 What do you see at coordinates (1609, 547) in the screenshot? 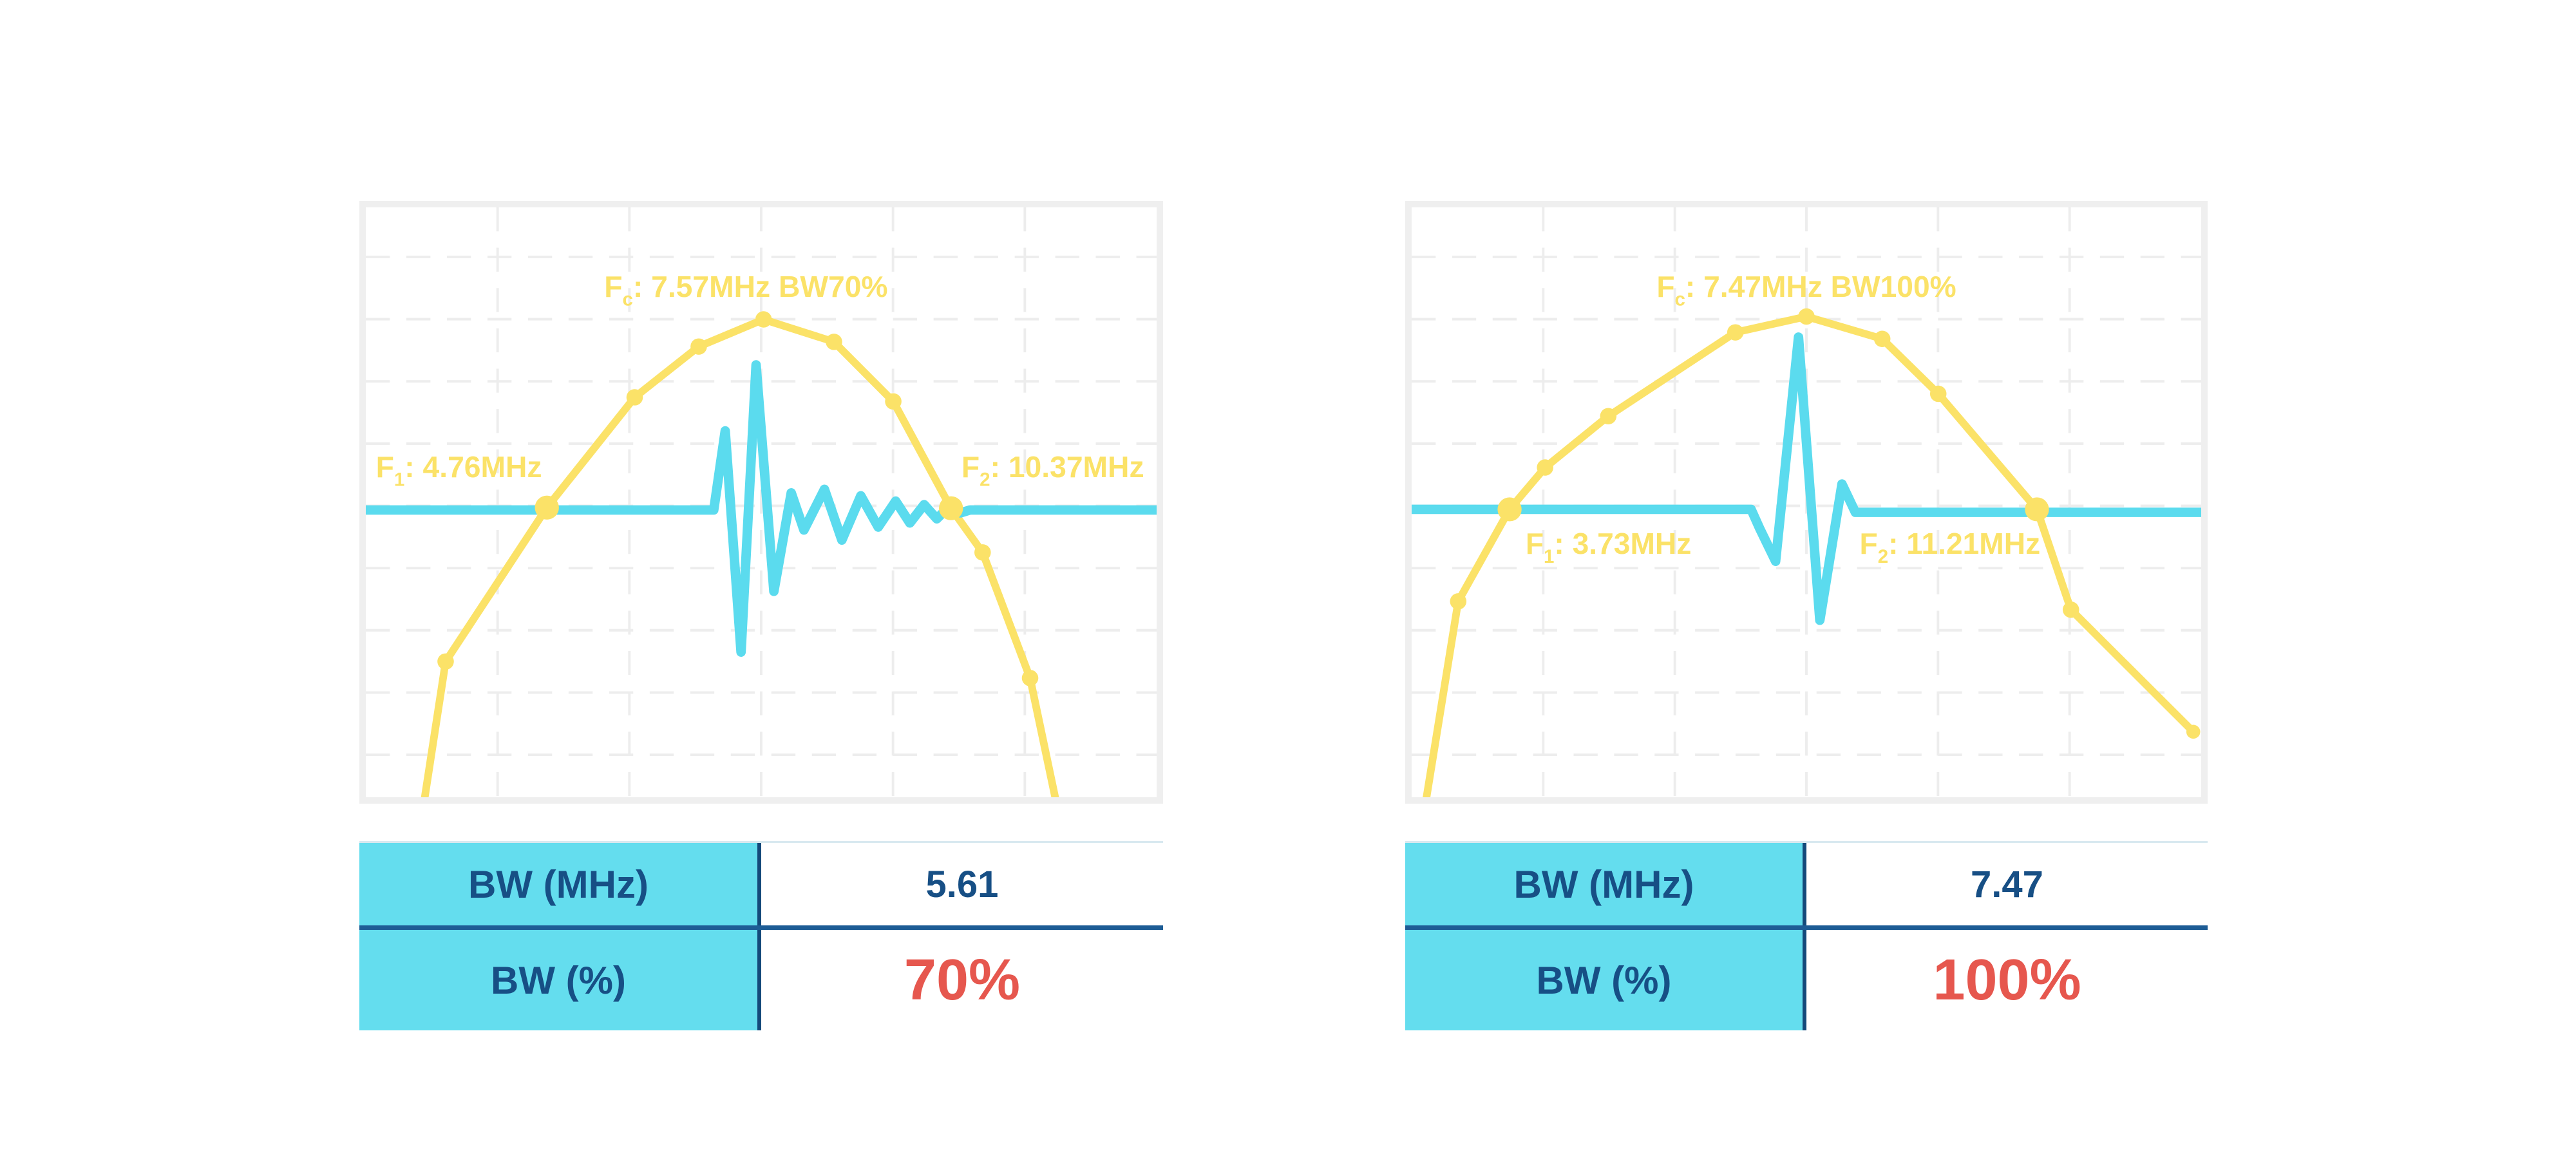
I see `f1-annotation: F1: 3.73MHz` at bounding box center [1609, 547].